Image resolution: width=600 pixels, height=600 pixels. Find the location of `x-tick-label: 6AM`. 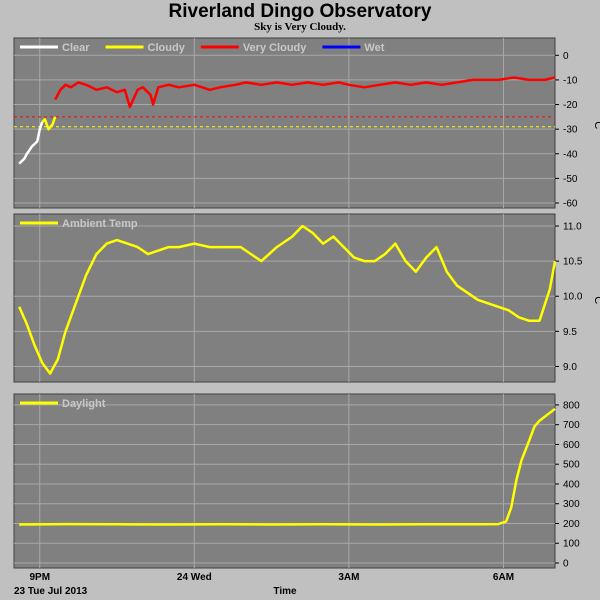

x-tick-label: 6AM is located at coordinates (503, 577).